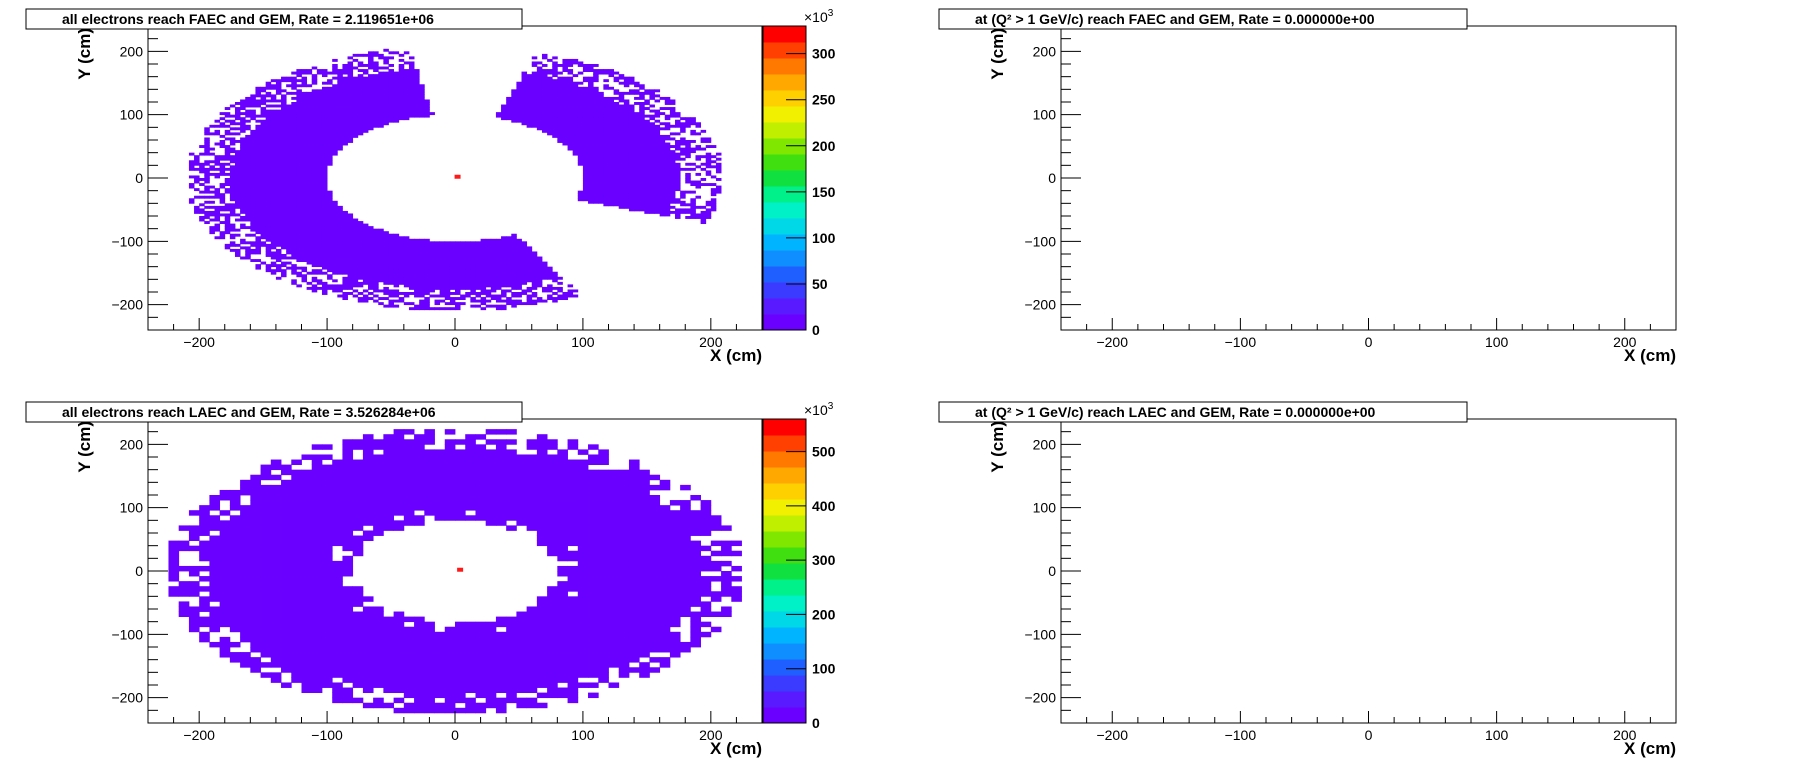 Image resolution: width=1798 pixels, height=776 pixels. I want to click on color-scale-bin, so click(784, 274).